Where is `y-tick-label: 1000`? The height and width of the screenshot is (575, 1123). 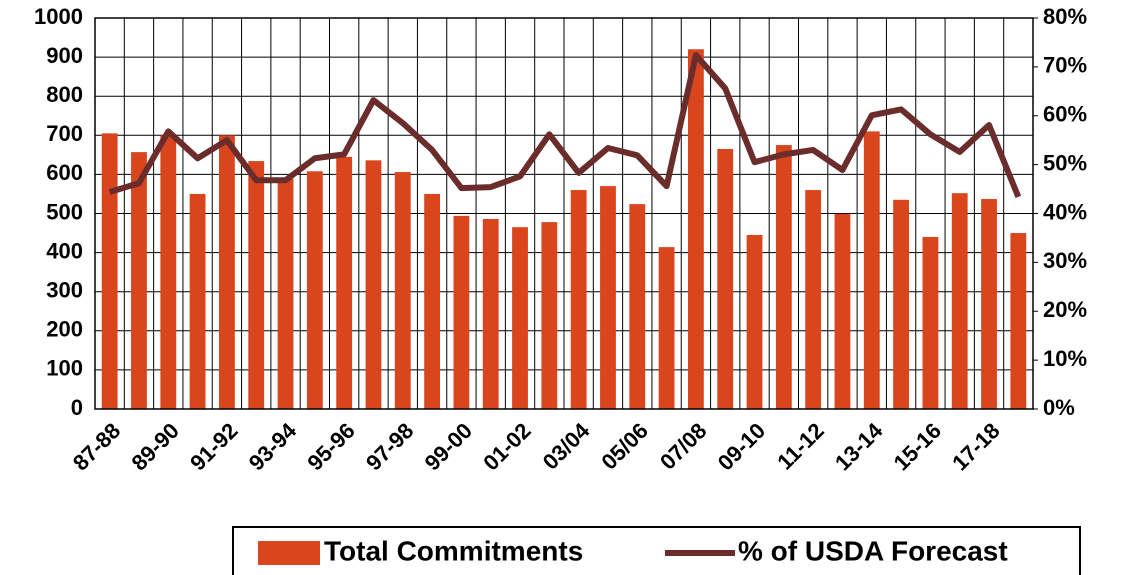 y-tick-label: 1000 is located at coordinates (58, 16).